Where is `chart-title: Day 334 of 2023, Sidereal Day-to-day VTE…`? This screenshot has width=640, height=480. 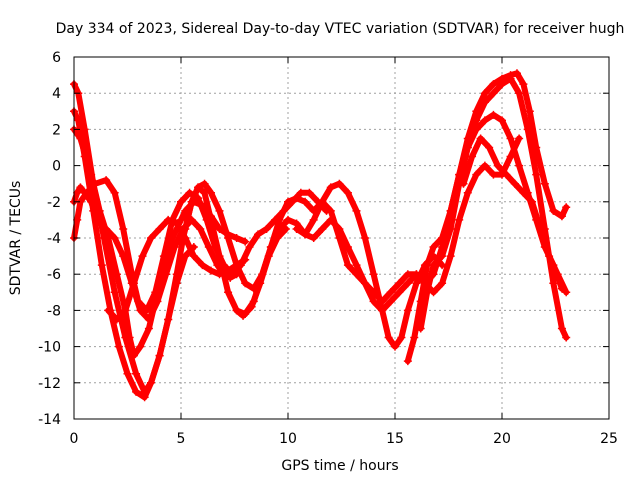
chart-title: Day 334 of 2023, Sidereal Day-to-day VTE… is located at coordinates (340, 29).